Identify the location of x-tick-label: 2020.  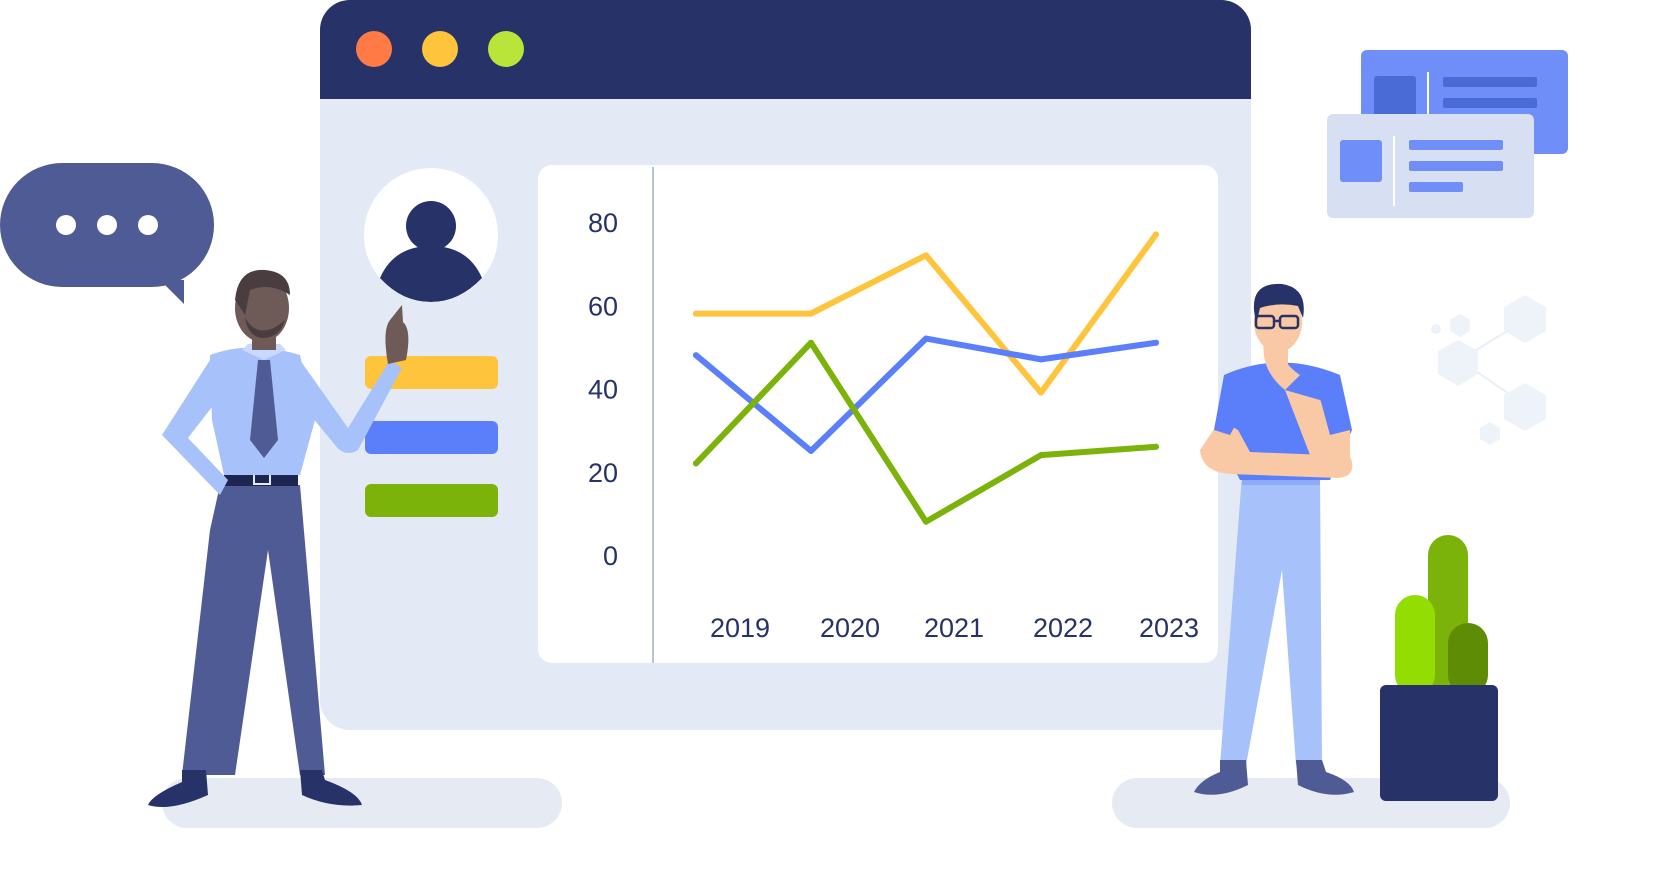
(850, 628).